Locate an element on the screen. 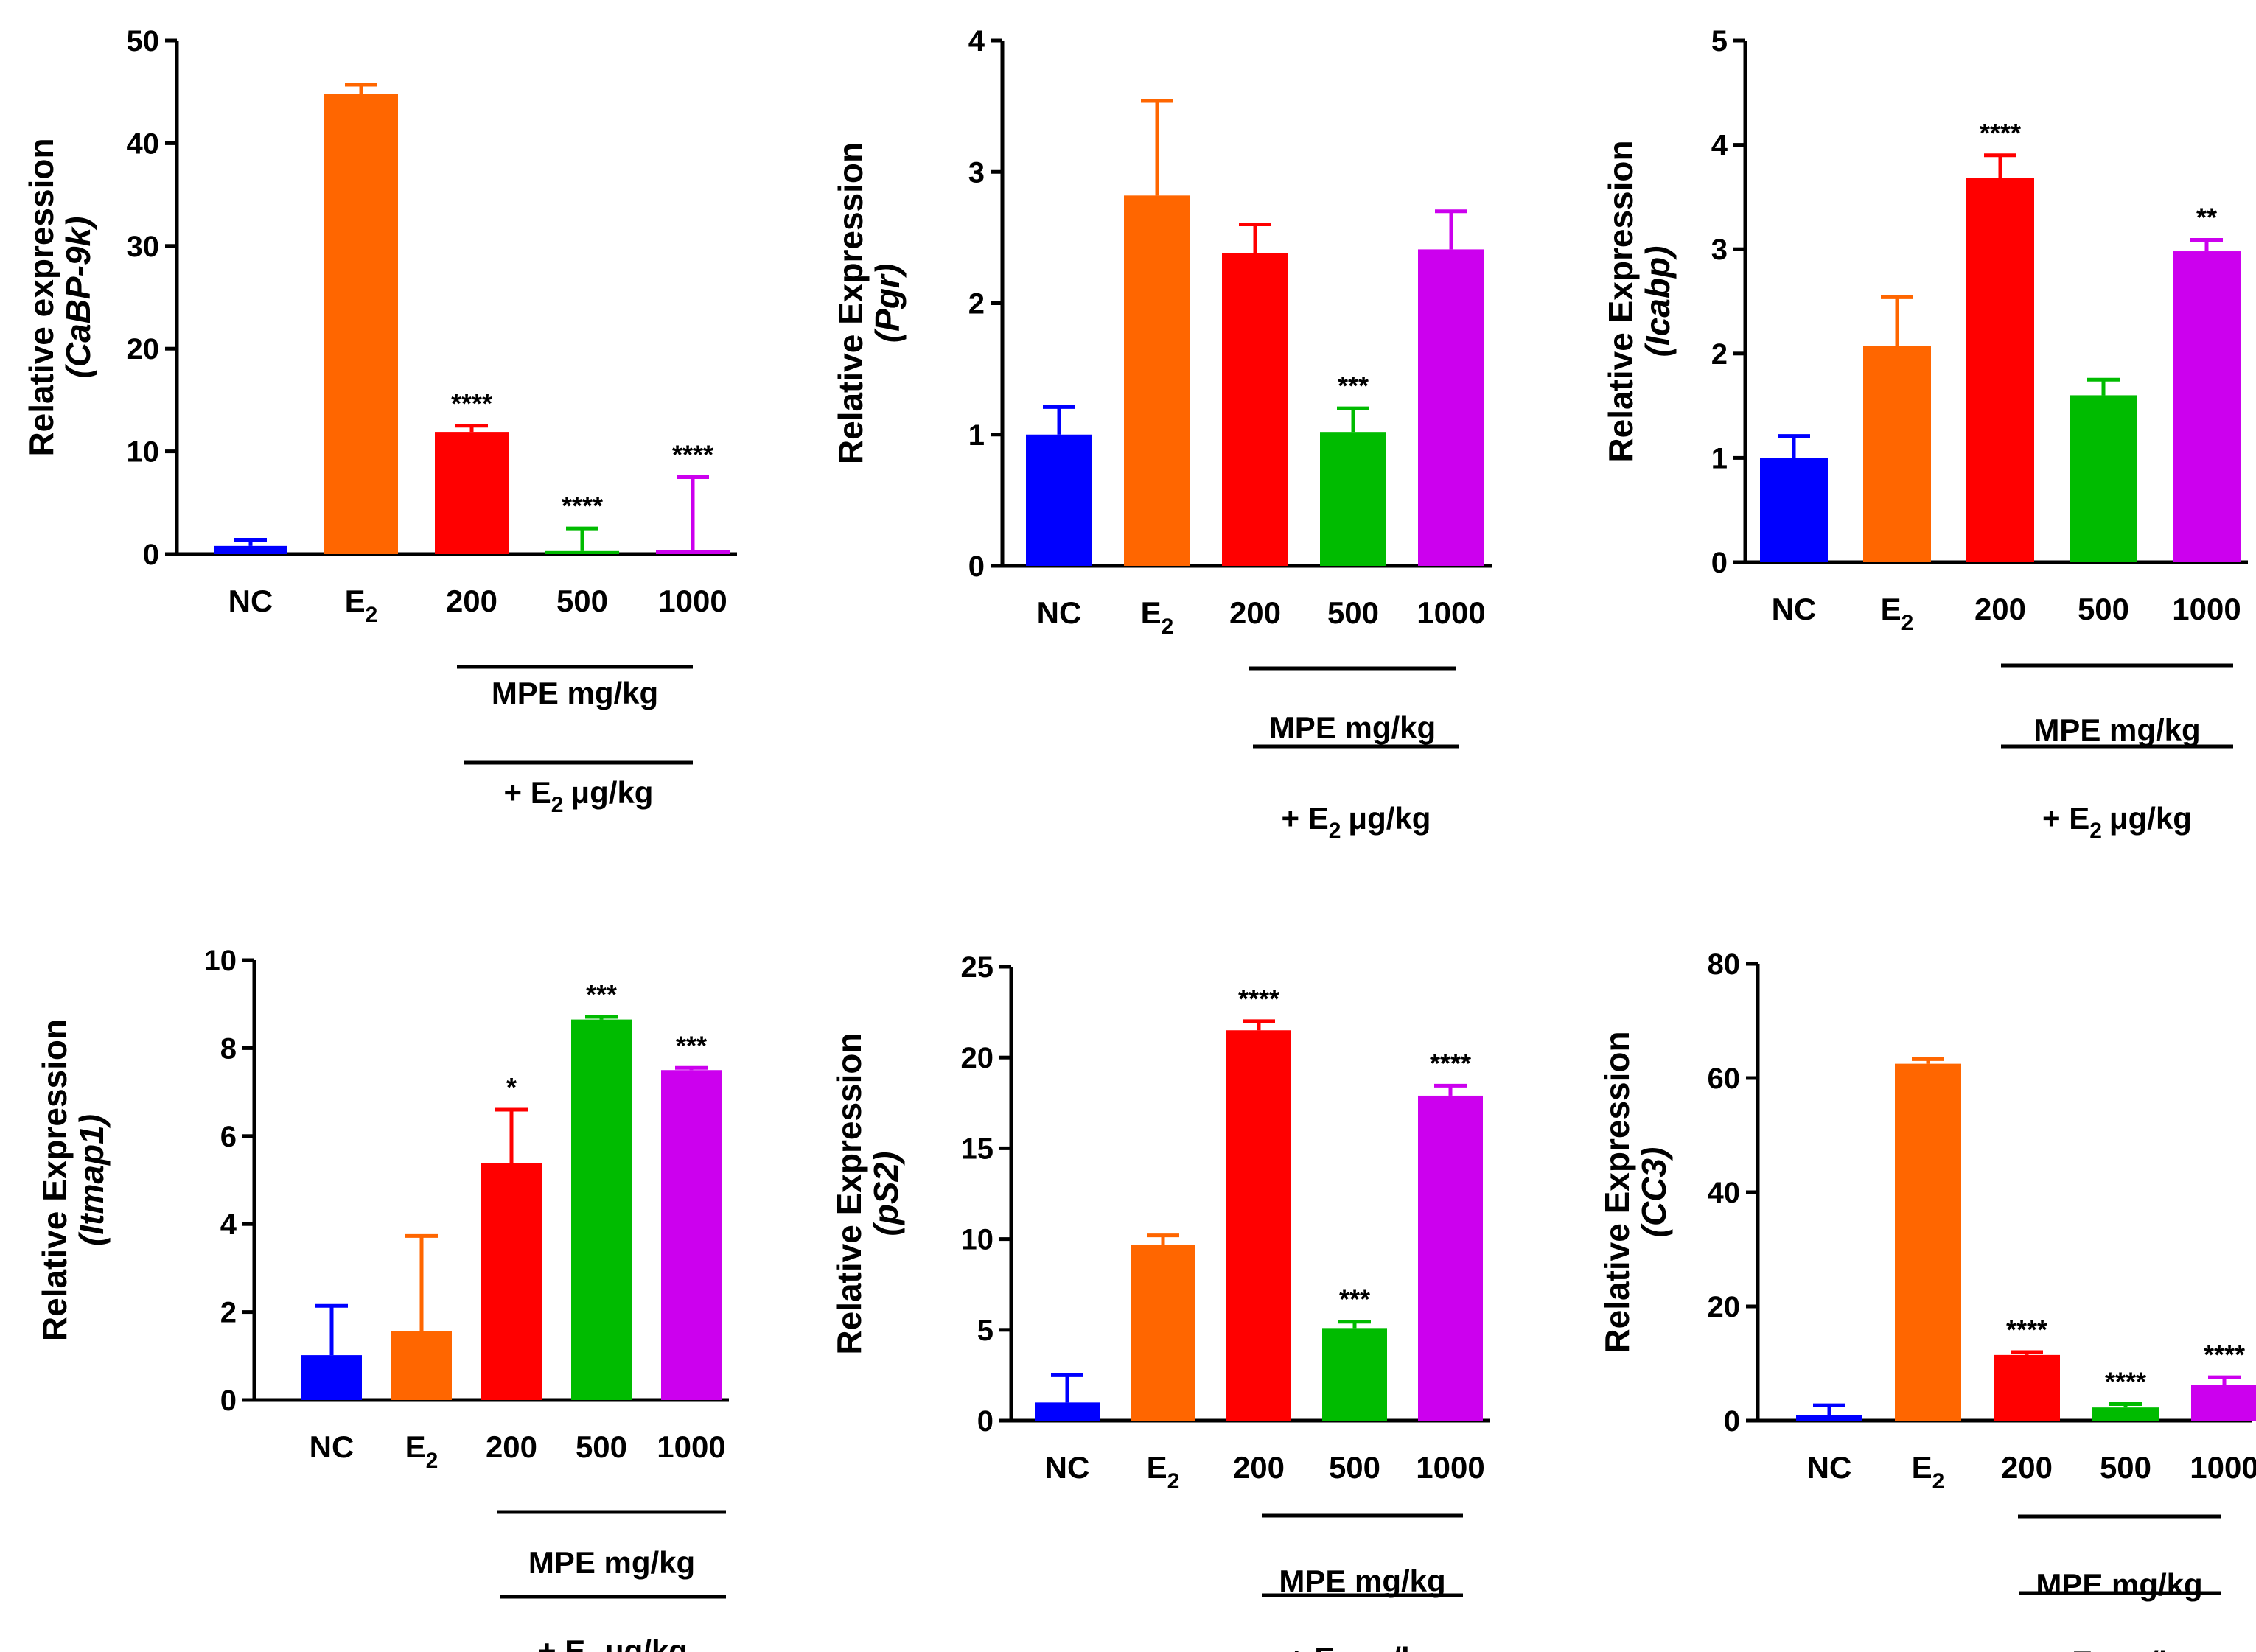 This screenshot has height=1652, width=2256. significance-label: ** is located at coordinates (2206, 217).